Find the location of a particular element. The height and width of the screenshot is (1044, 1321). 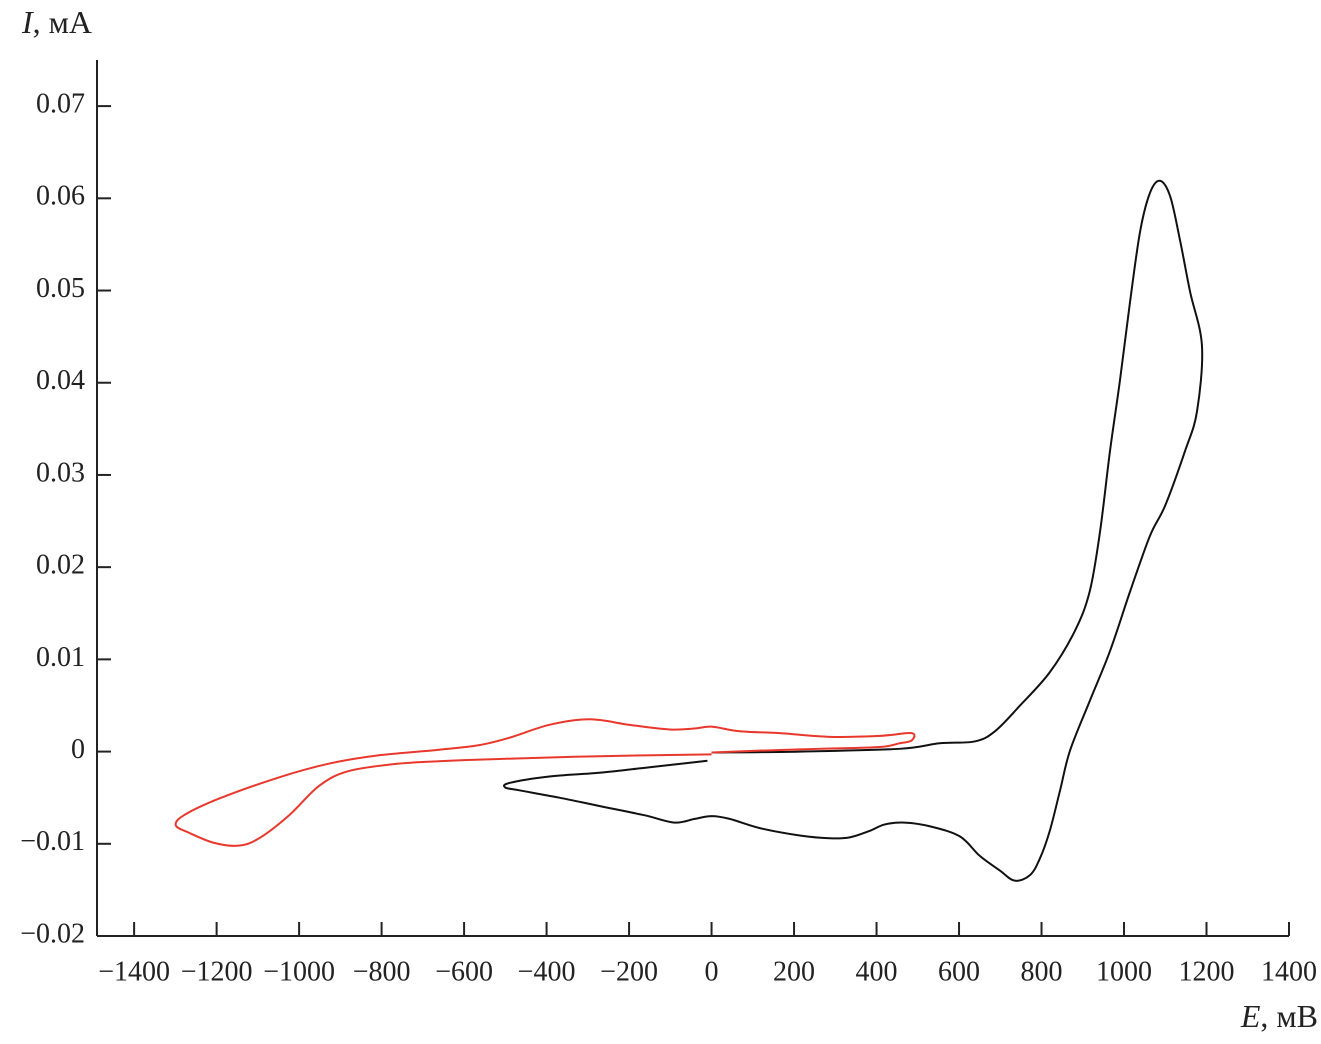

x-tick-label: −1400 is located at coordinates (134, 971).